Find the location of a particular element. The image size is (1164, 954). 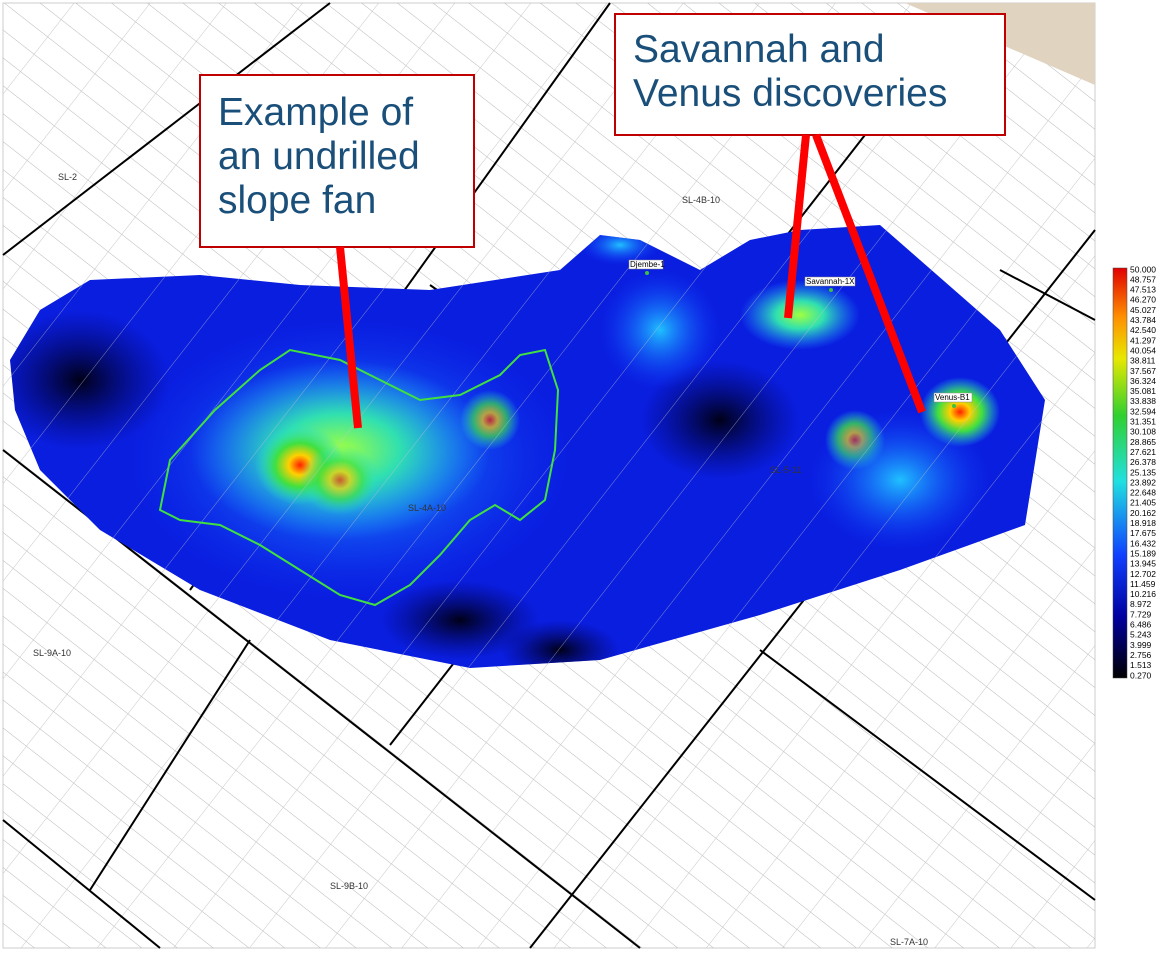

callout-text: Savannah and is located at coordinates (759, 49).